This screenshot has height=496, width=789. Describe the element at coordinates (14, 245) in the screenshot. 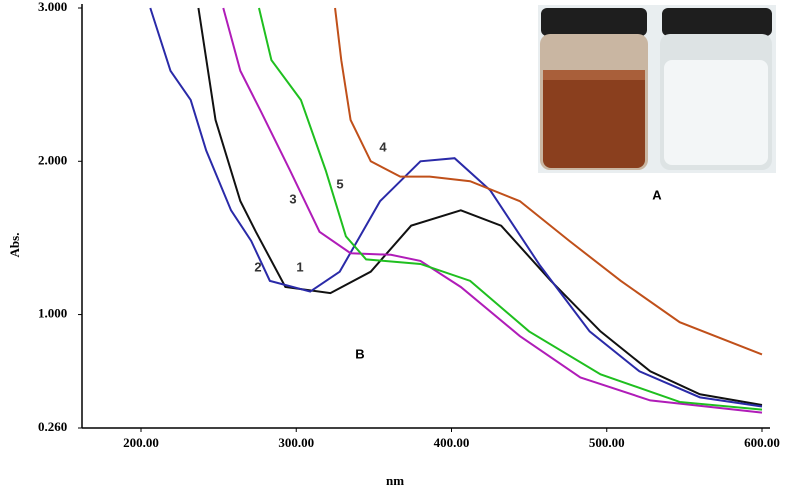

I see `y-axis-label: Abs.` at that location.